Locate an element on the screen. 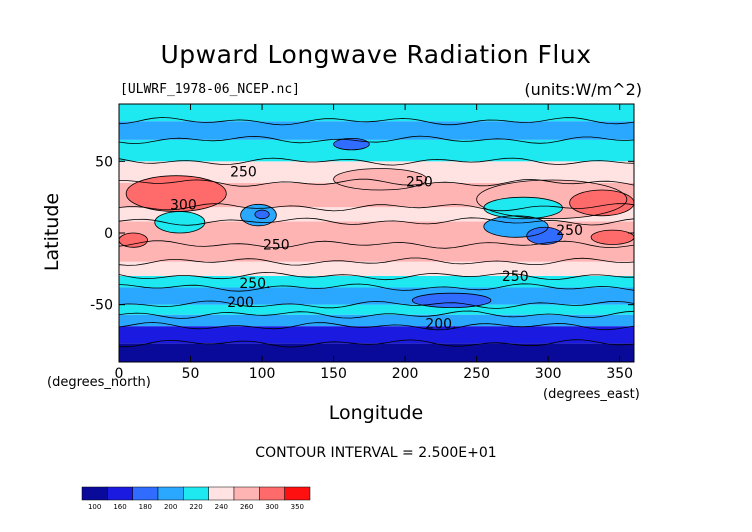 This screenshot has width=752, height=532. contour-label: 250. is located at coordinates (254, 284).